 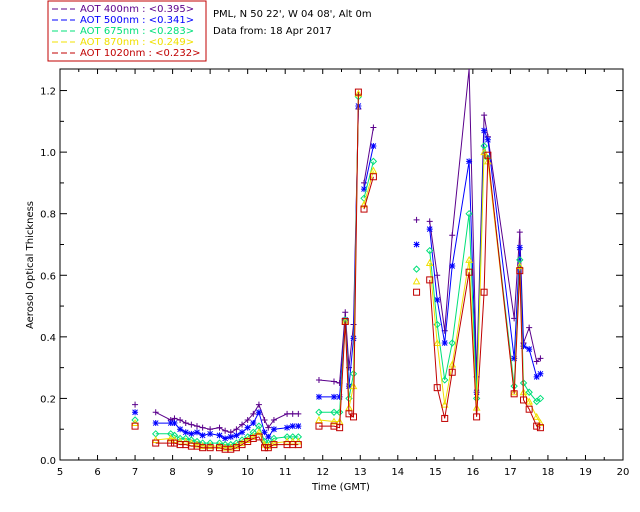 What do you see at coordinates (48, 153) in the screenshot?
I see `y-tick-label: 1.0` at bounding box center [48, 153].